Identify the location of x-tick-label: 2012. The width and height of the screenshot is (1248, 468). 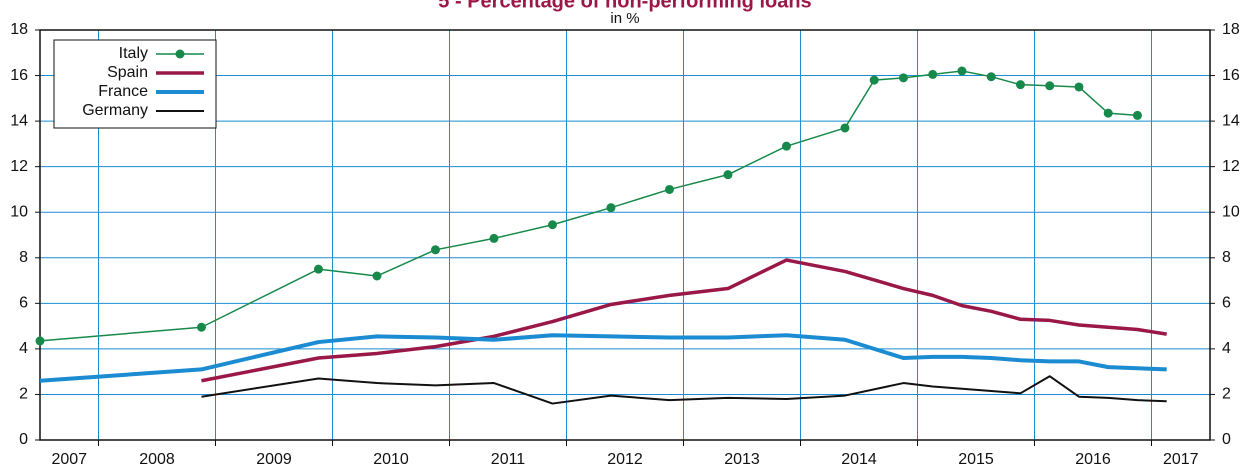
(625, 459).